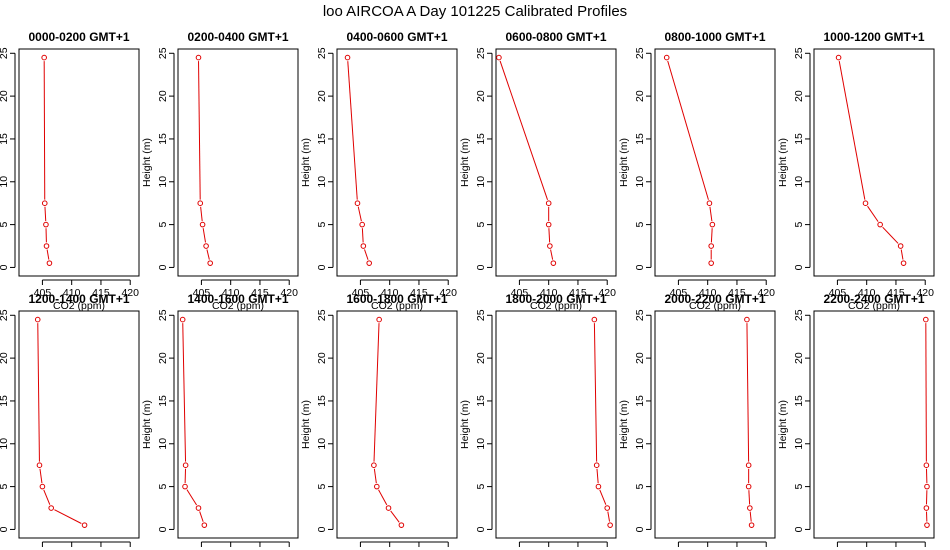 The image size is (950, 550). What do you see at coordinates (396, 37) in the screenshot?
I see `panel-title: 0400-0600 GMT+1` at bounding box center [396, 37].